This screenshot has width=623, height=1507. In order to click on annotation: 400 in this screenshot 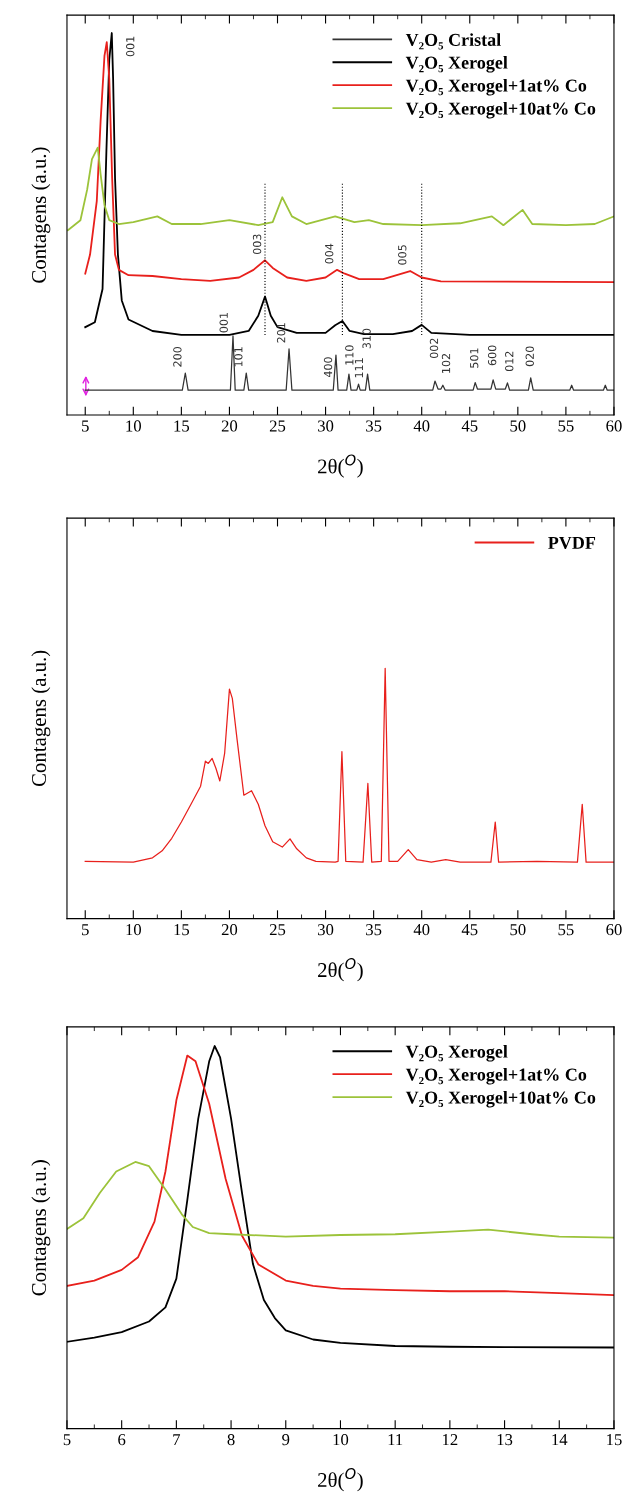, I will do `click(328, 367)`.